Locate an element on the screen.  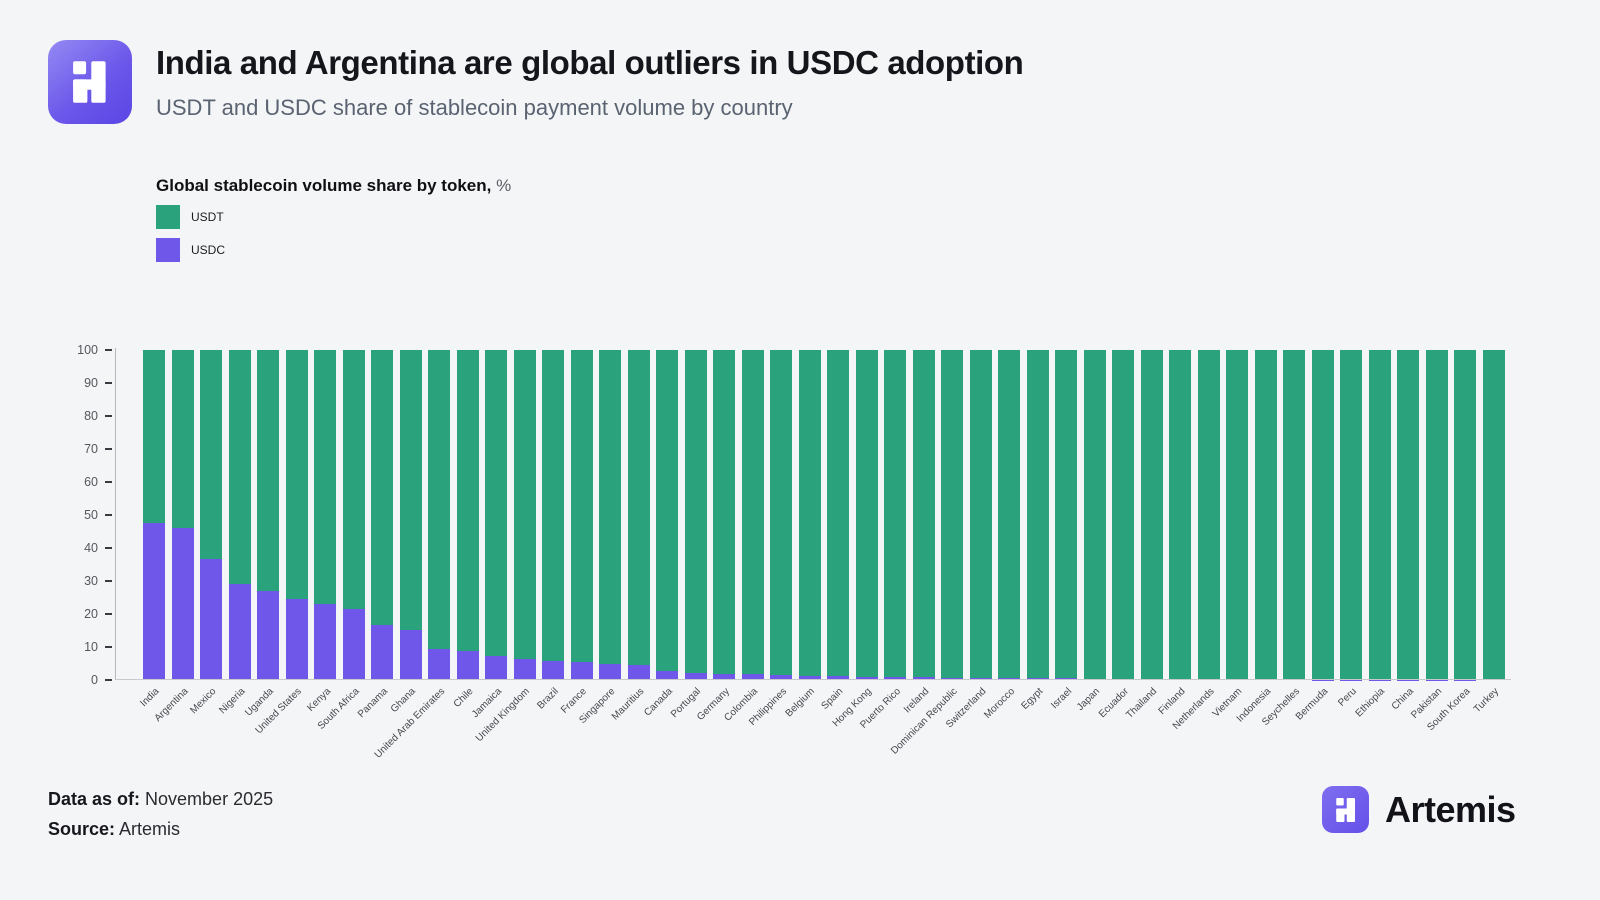
bar-japan: Japan is located at coordinates (1090, 531).